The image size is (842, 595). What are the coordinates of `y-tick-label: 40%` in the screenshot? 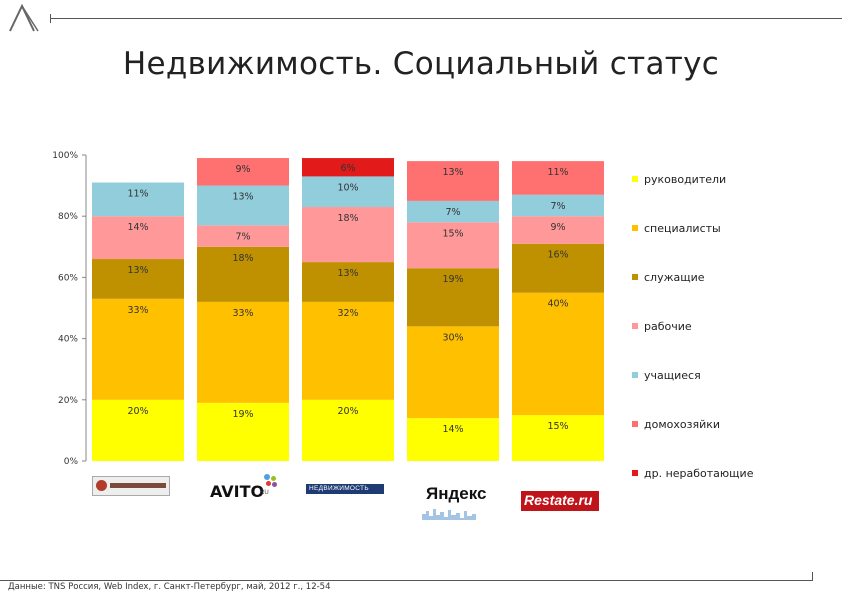 It's located at (68, 340).